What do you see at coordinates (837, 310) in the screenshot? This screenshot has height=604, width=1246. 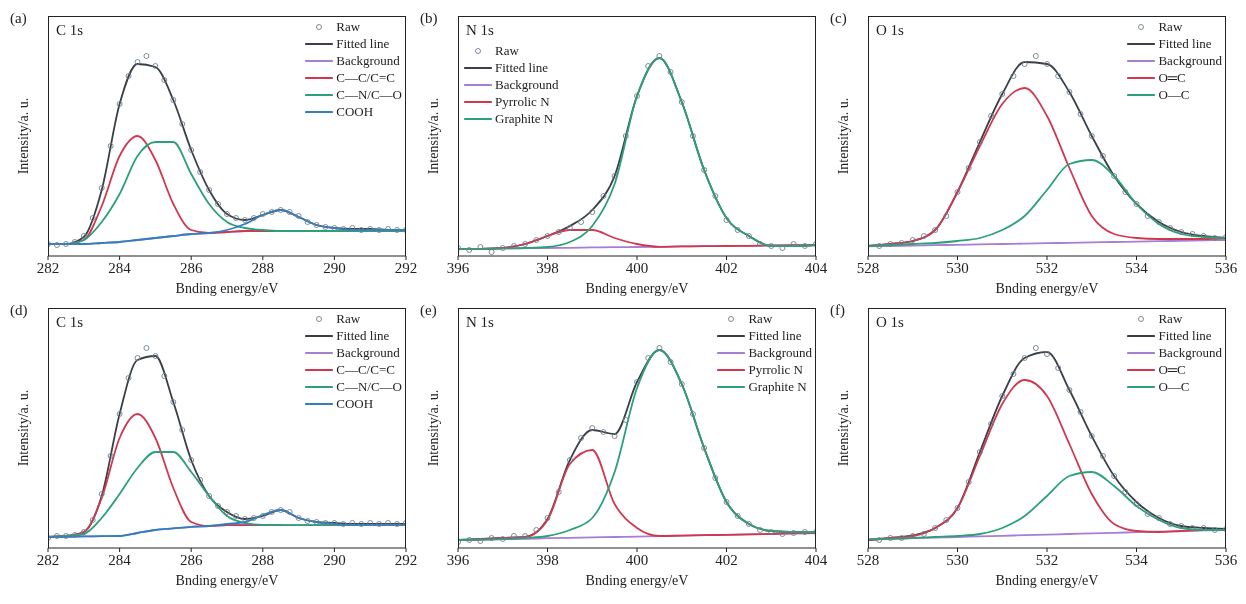 I see `text: (f)` at bounding box center [837, 310].